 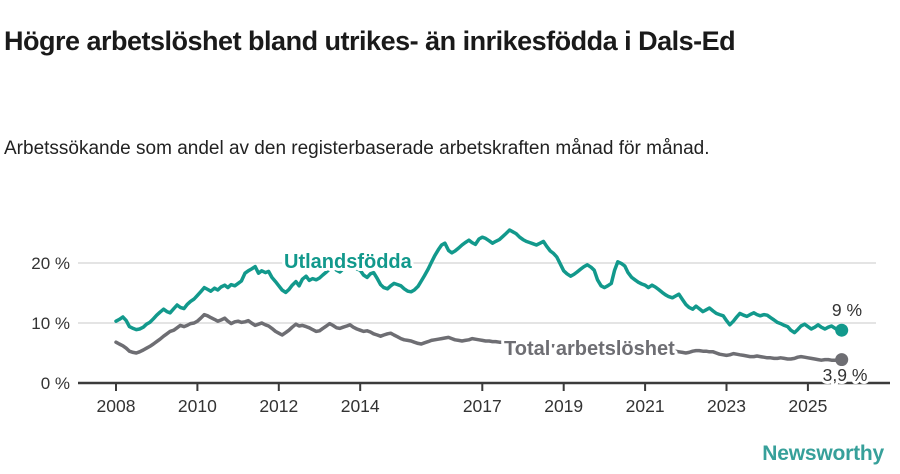 What do you see at coordinates (845, 375) in the screenshot?
I see `series-end-value-label: 3,9 %` at bounding box center [845, 375].